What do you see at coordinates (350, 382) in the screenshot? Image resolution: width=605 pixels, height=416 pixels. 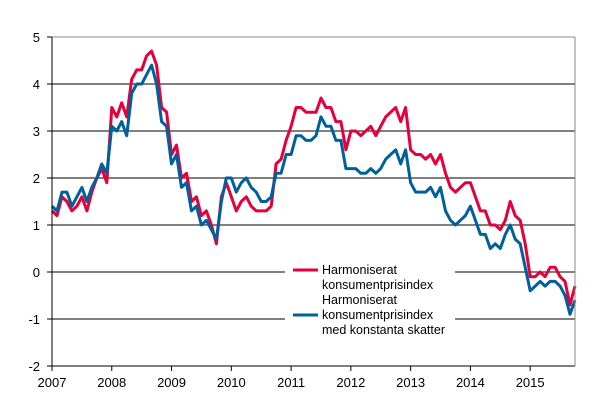 I see `x-tick-label: 2012` at bounding box center [350, 382].